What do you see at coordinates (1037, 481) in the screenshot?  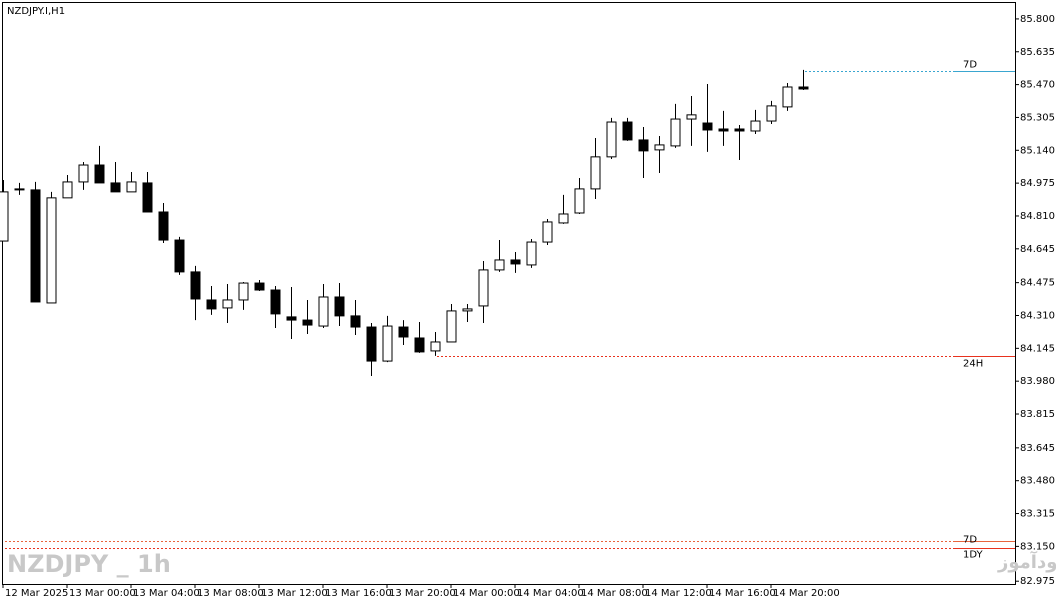 I see `y-tick-label: 83.480` at bounding box center [1037, 481].